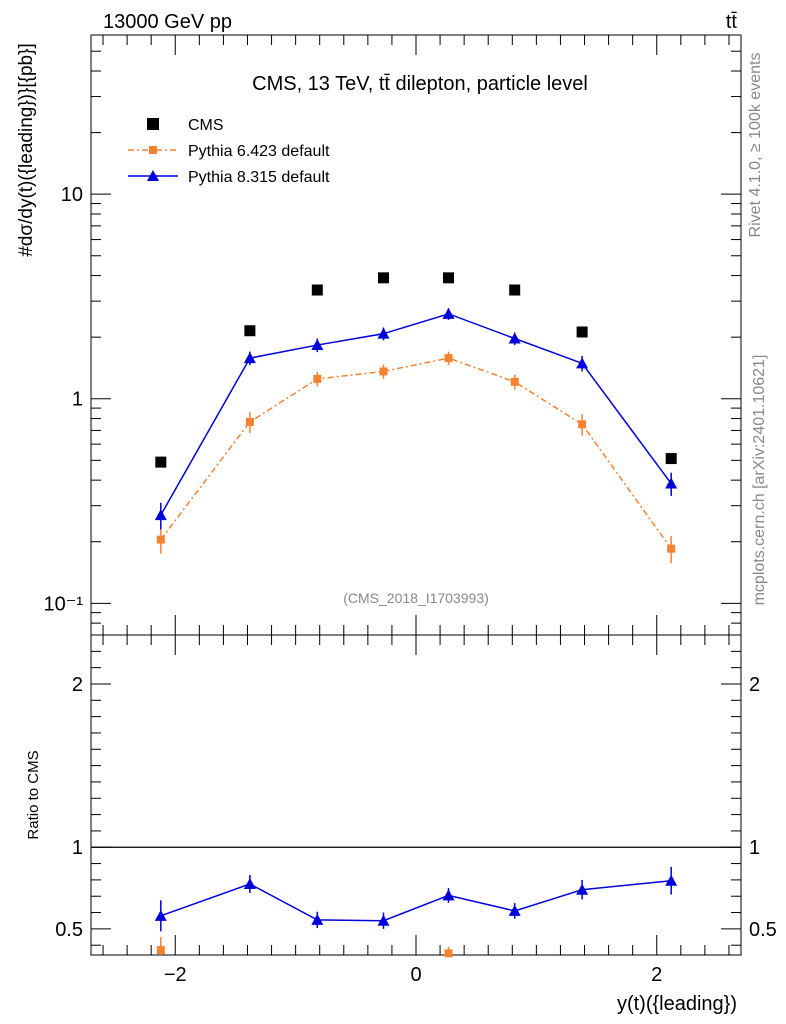  I want to click on ratio-y-tick-label: 0.5, so click(69, 930).